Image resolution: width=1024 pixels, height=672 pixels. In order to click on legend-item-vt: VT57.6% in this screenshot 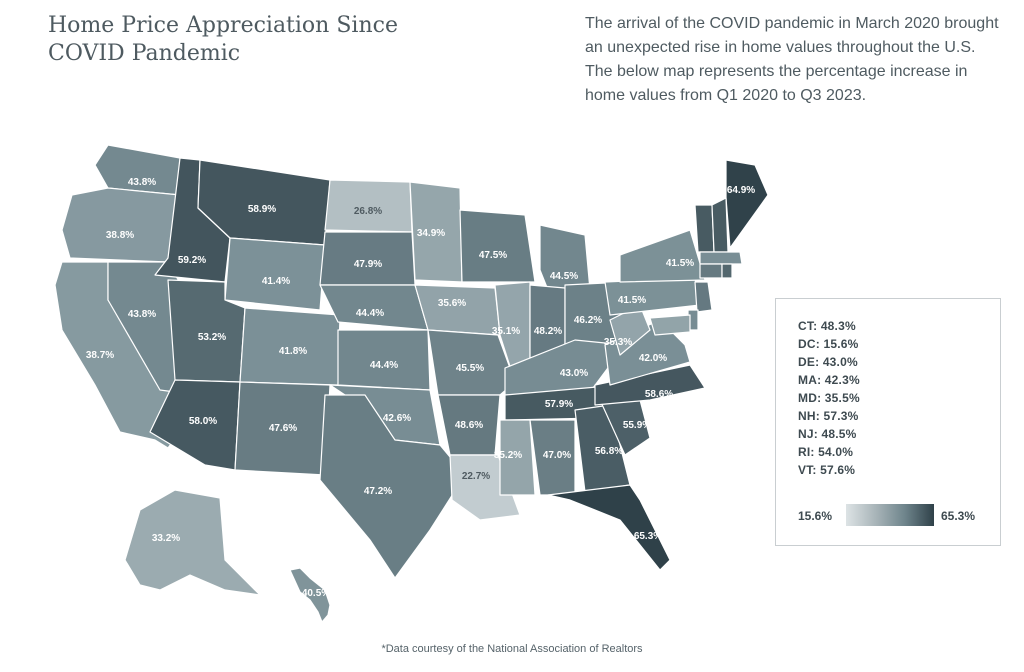, I will do `click(829, 470)`.